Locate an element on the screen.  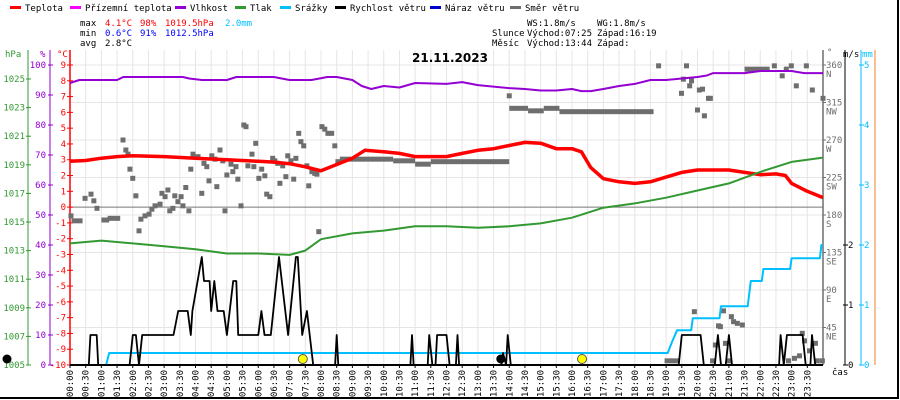
legend-label: Vlhkost is located at coordinates (209, 9).